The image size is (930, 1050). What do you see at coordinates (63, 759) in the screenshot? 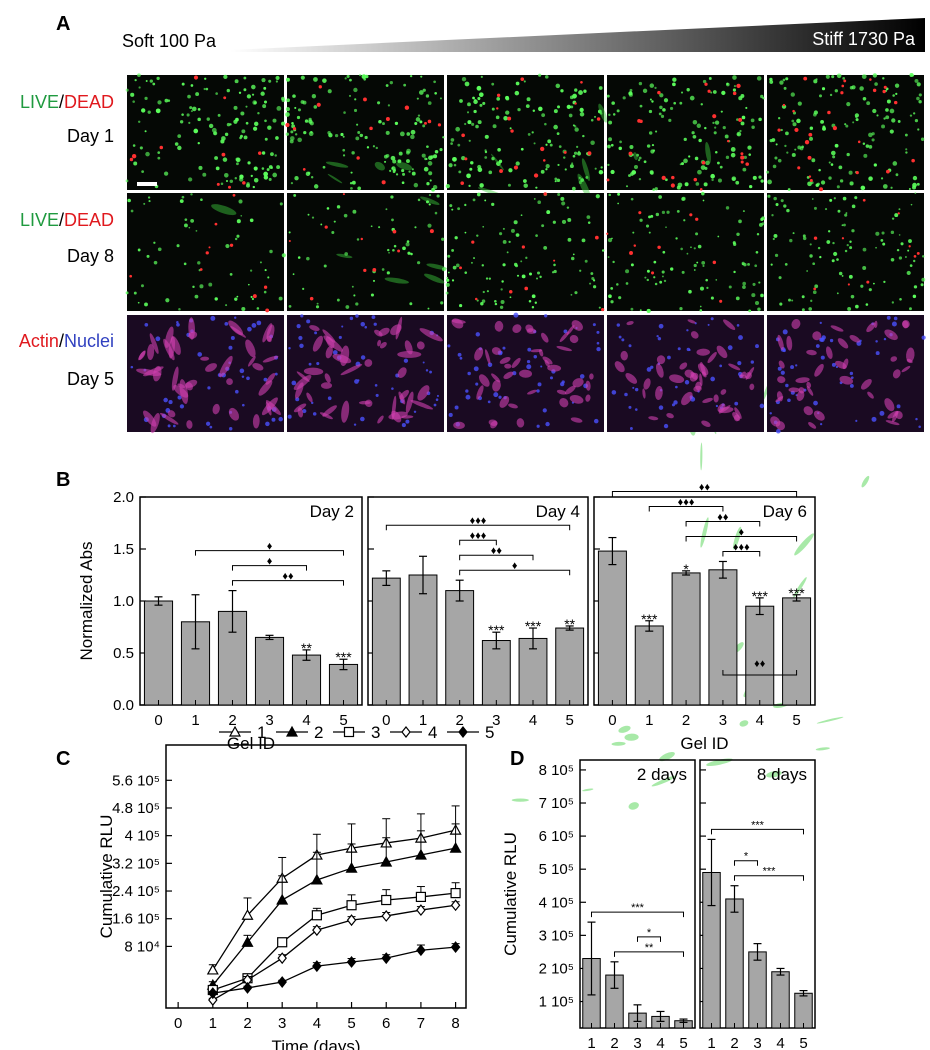
I see `panel-label: C` at bounding box center [63, 759].